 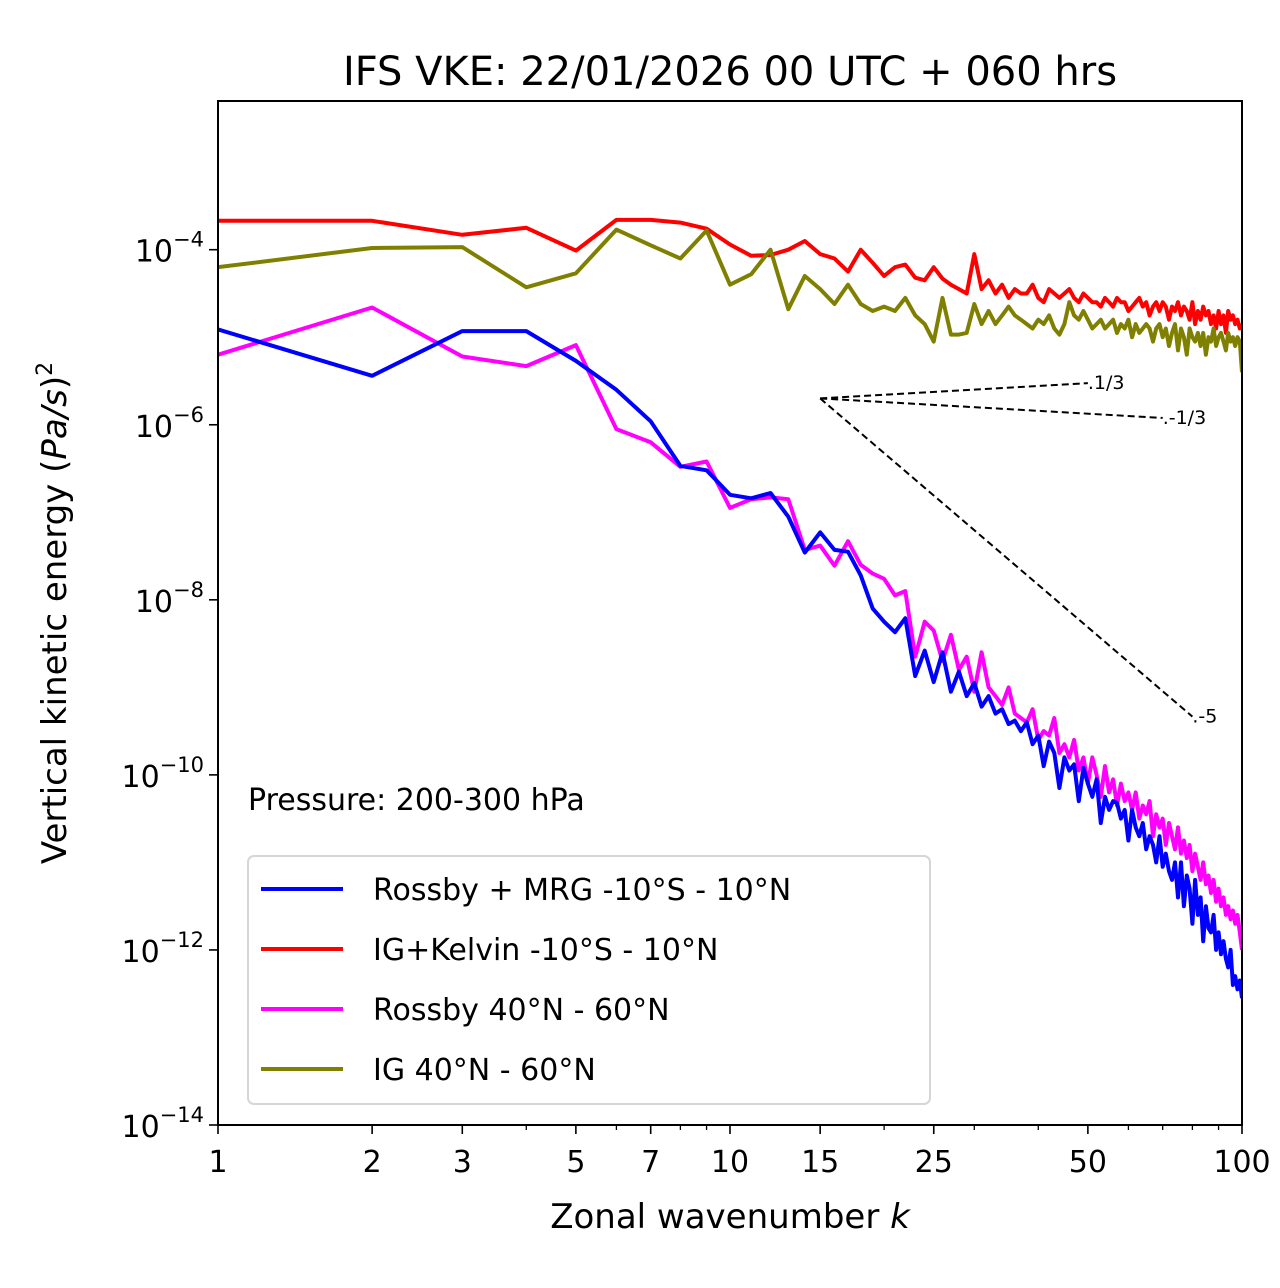 I want to click on y-tick-label: 10⁻⁴, so click(x=169, y=249).